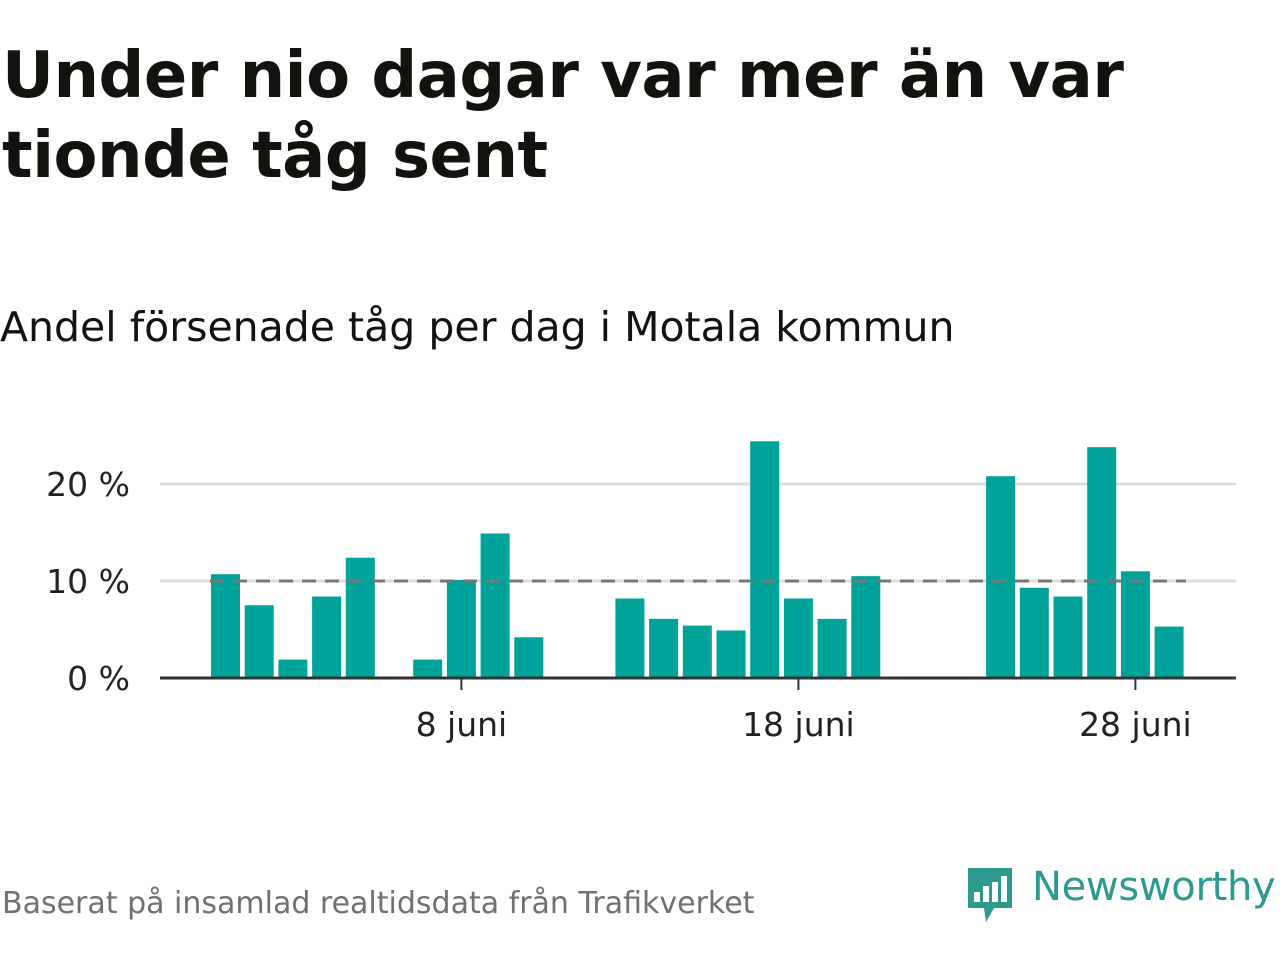  What do you see at coordinates (462, 724) in the screenshot?
I see `x-tick-label: 8 juni` at bounding box center [462, 724].